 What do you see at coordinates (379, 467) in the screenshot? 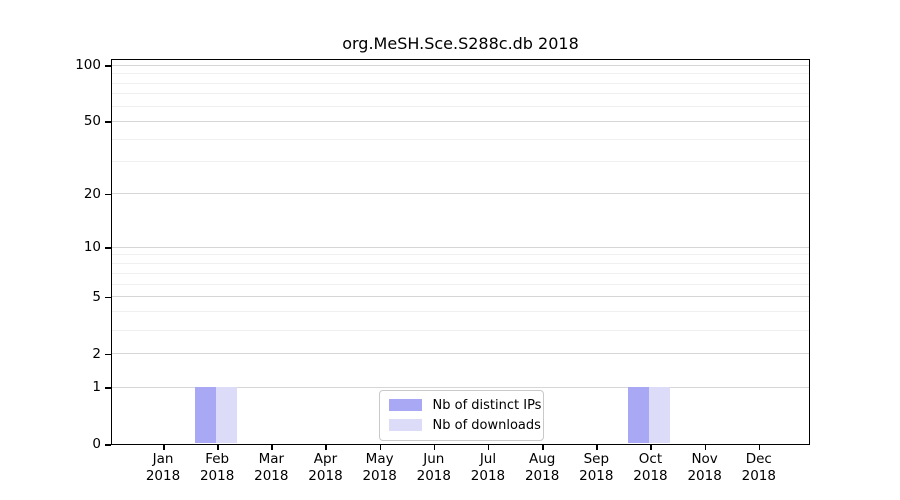
I see `x-tick-label-may: May 2018` at bounding box center [379, 467].